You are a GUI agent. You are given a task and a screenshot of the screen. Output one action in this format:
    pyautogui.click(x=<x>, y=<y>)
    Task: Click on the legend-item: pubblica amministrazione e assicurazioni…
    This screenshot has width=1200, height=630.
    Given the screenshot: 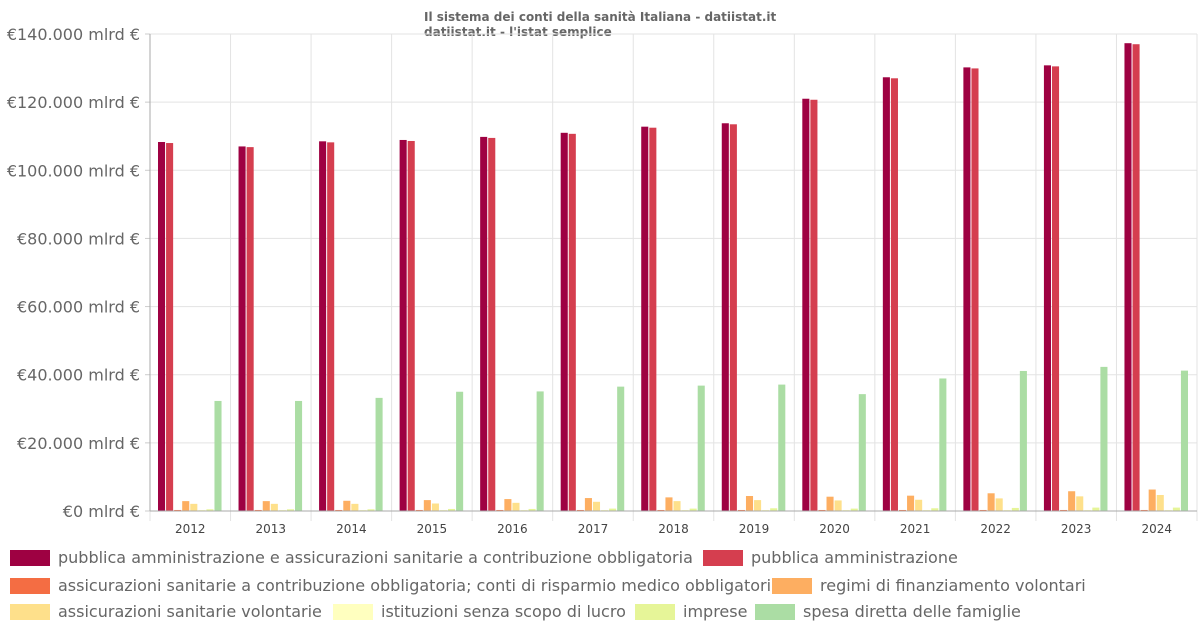 What is the action you would take?
    pyautogui.click(x=351, y=558)
    